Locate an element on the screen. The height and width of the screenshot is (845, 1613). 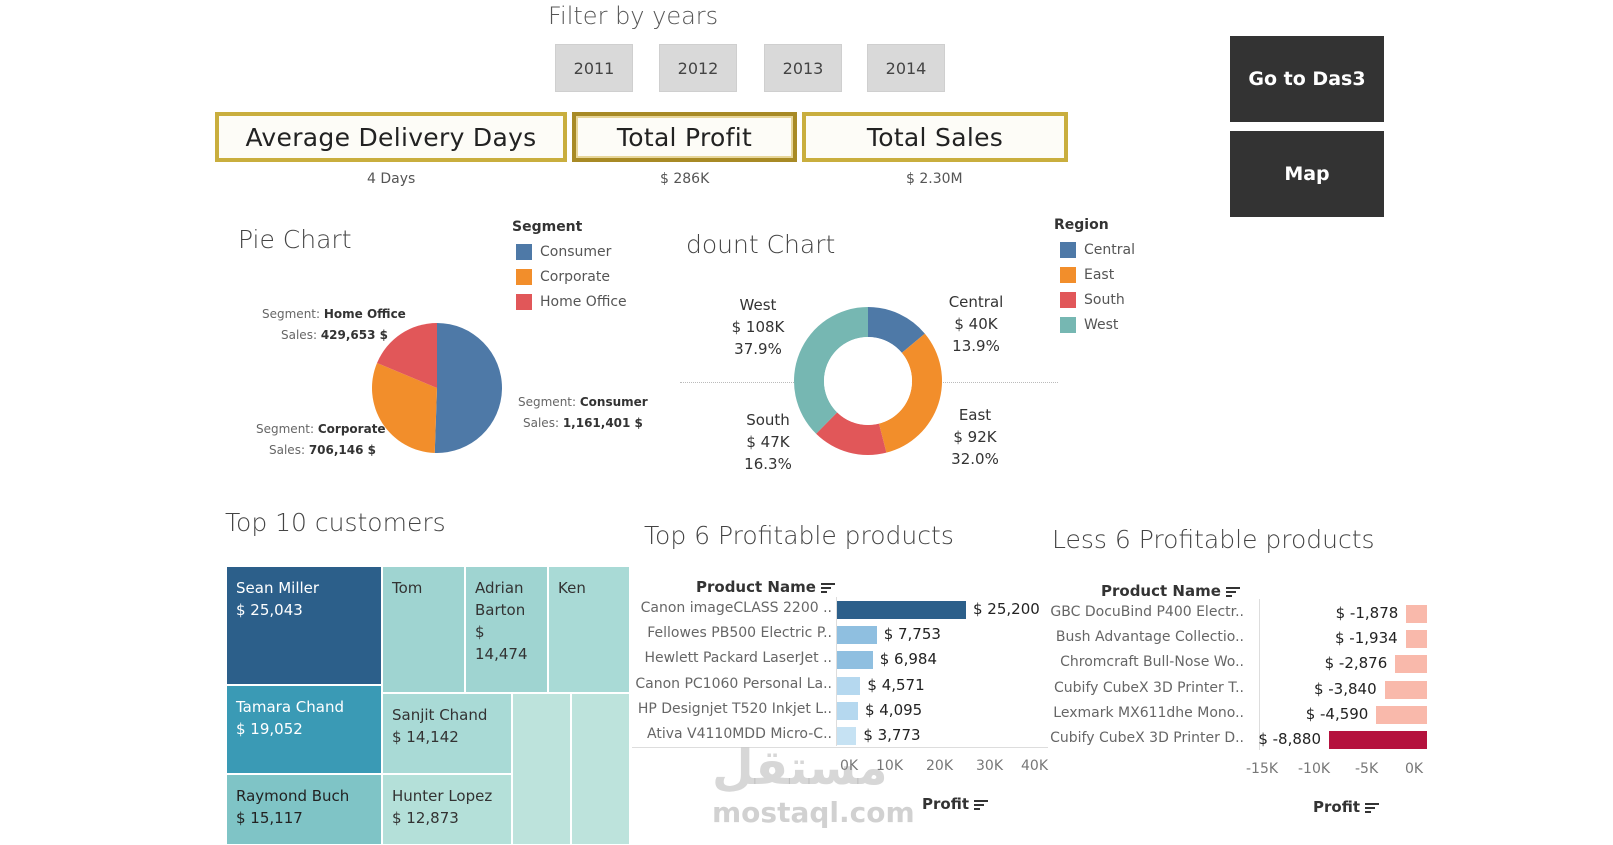
legend-label: Consumer is located at coordinates (576, 252).